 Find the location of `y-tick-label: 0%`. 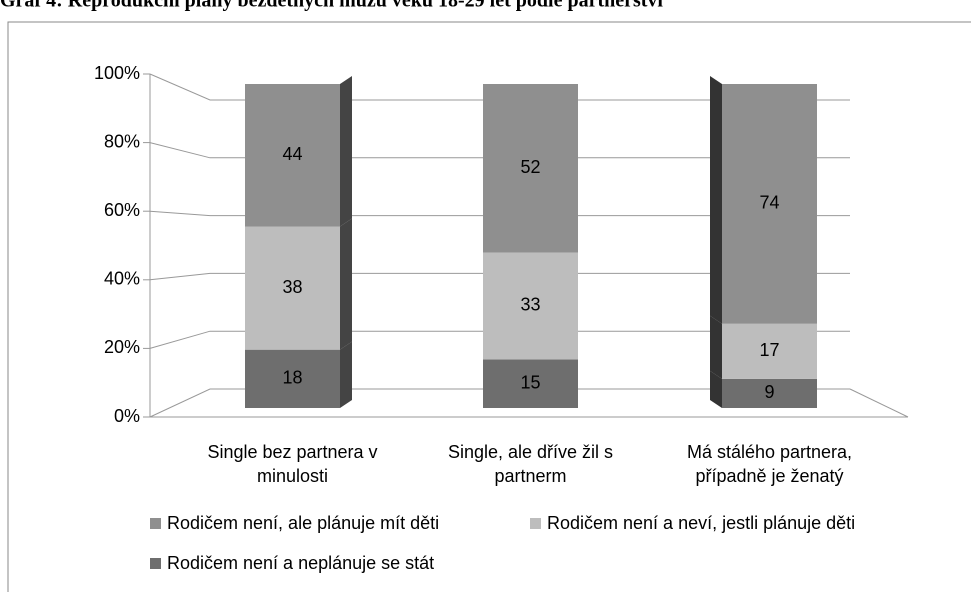

y-tick-label: 0% is located at coordinates (127, 416).